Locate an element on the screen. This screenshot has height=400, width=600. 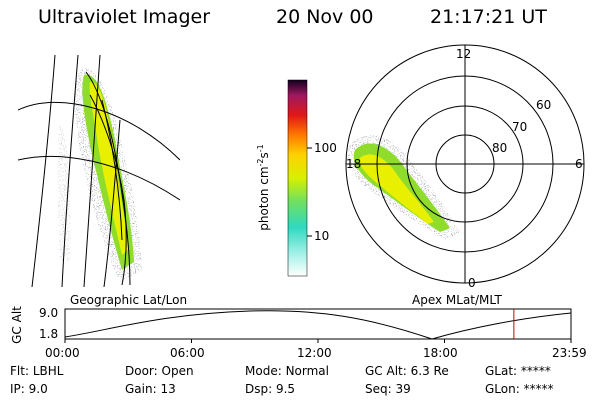
panel-label-apex: Apex MLat/MLT is located at coordinates (457, 300).